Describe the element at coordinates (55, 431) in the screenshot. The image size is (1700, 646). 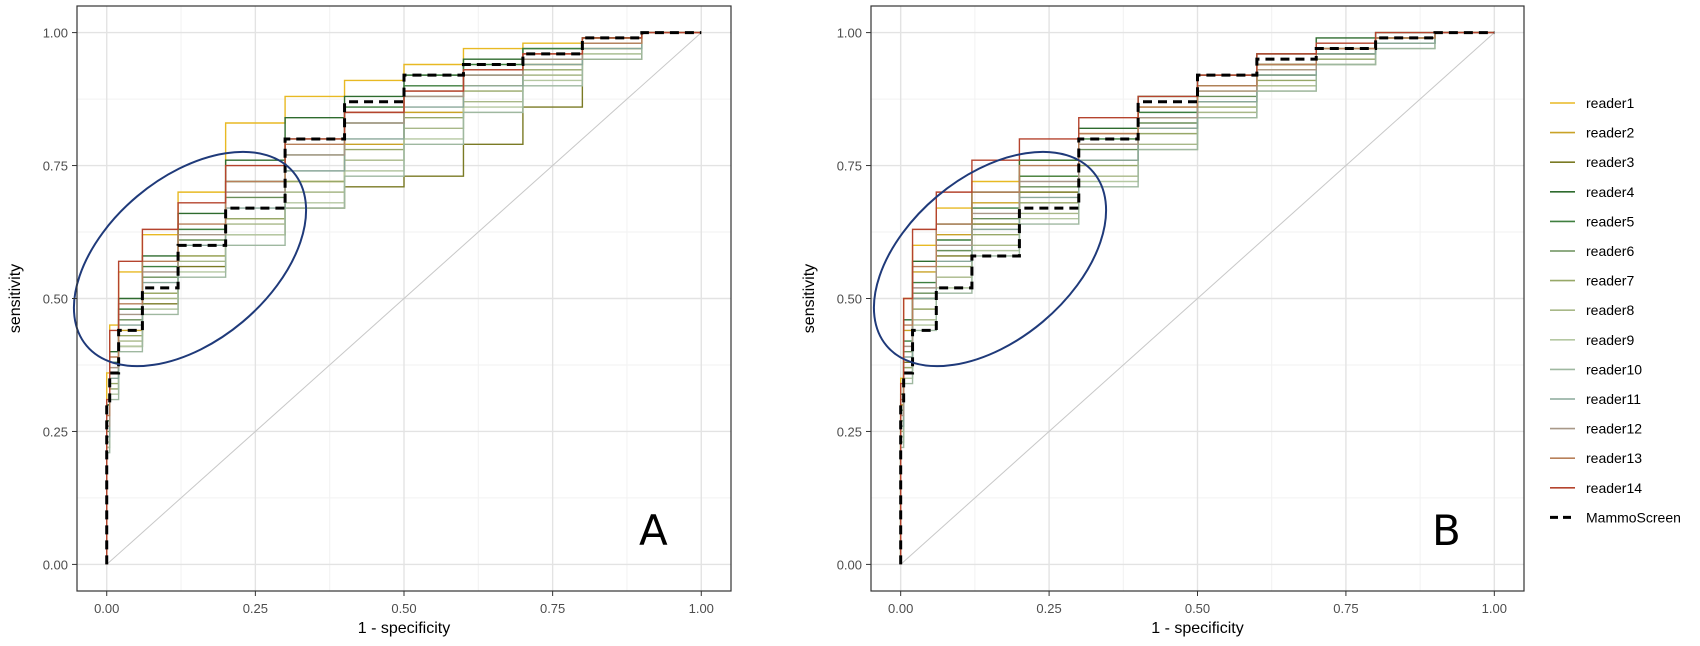
I see `panel-a-y-tick-label: 0.25` at that location.